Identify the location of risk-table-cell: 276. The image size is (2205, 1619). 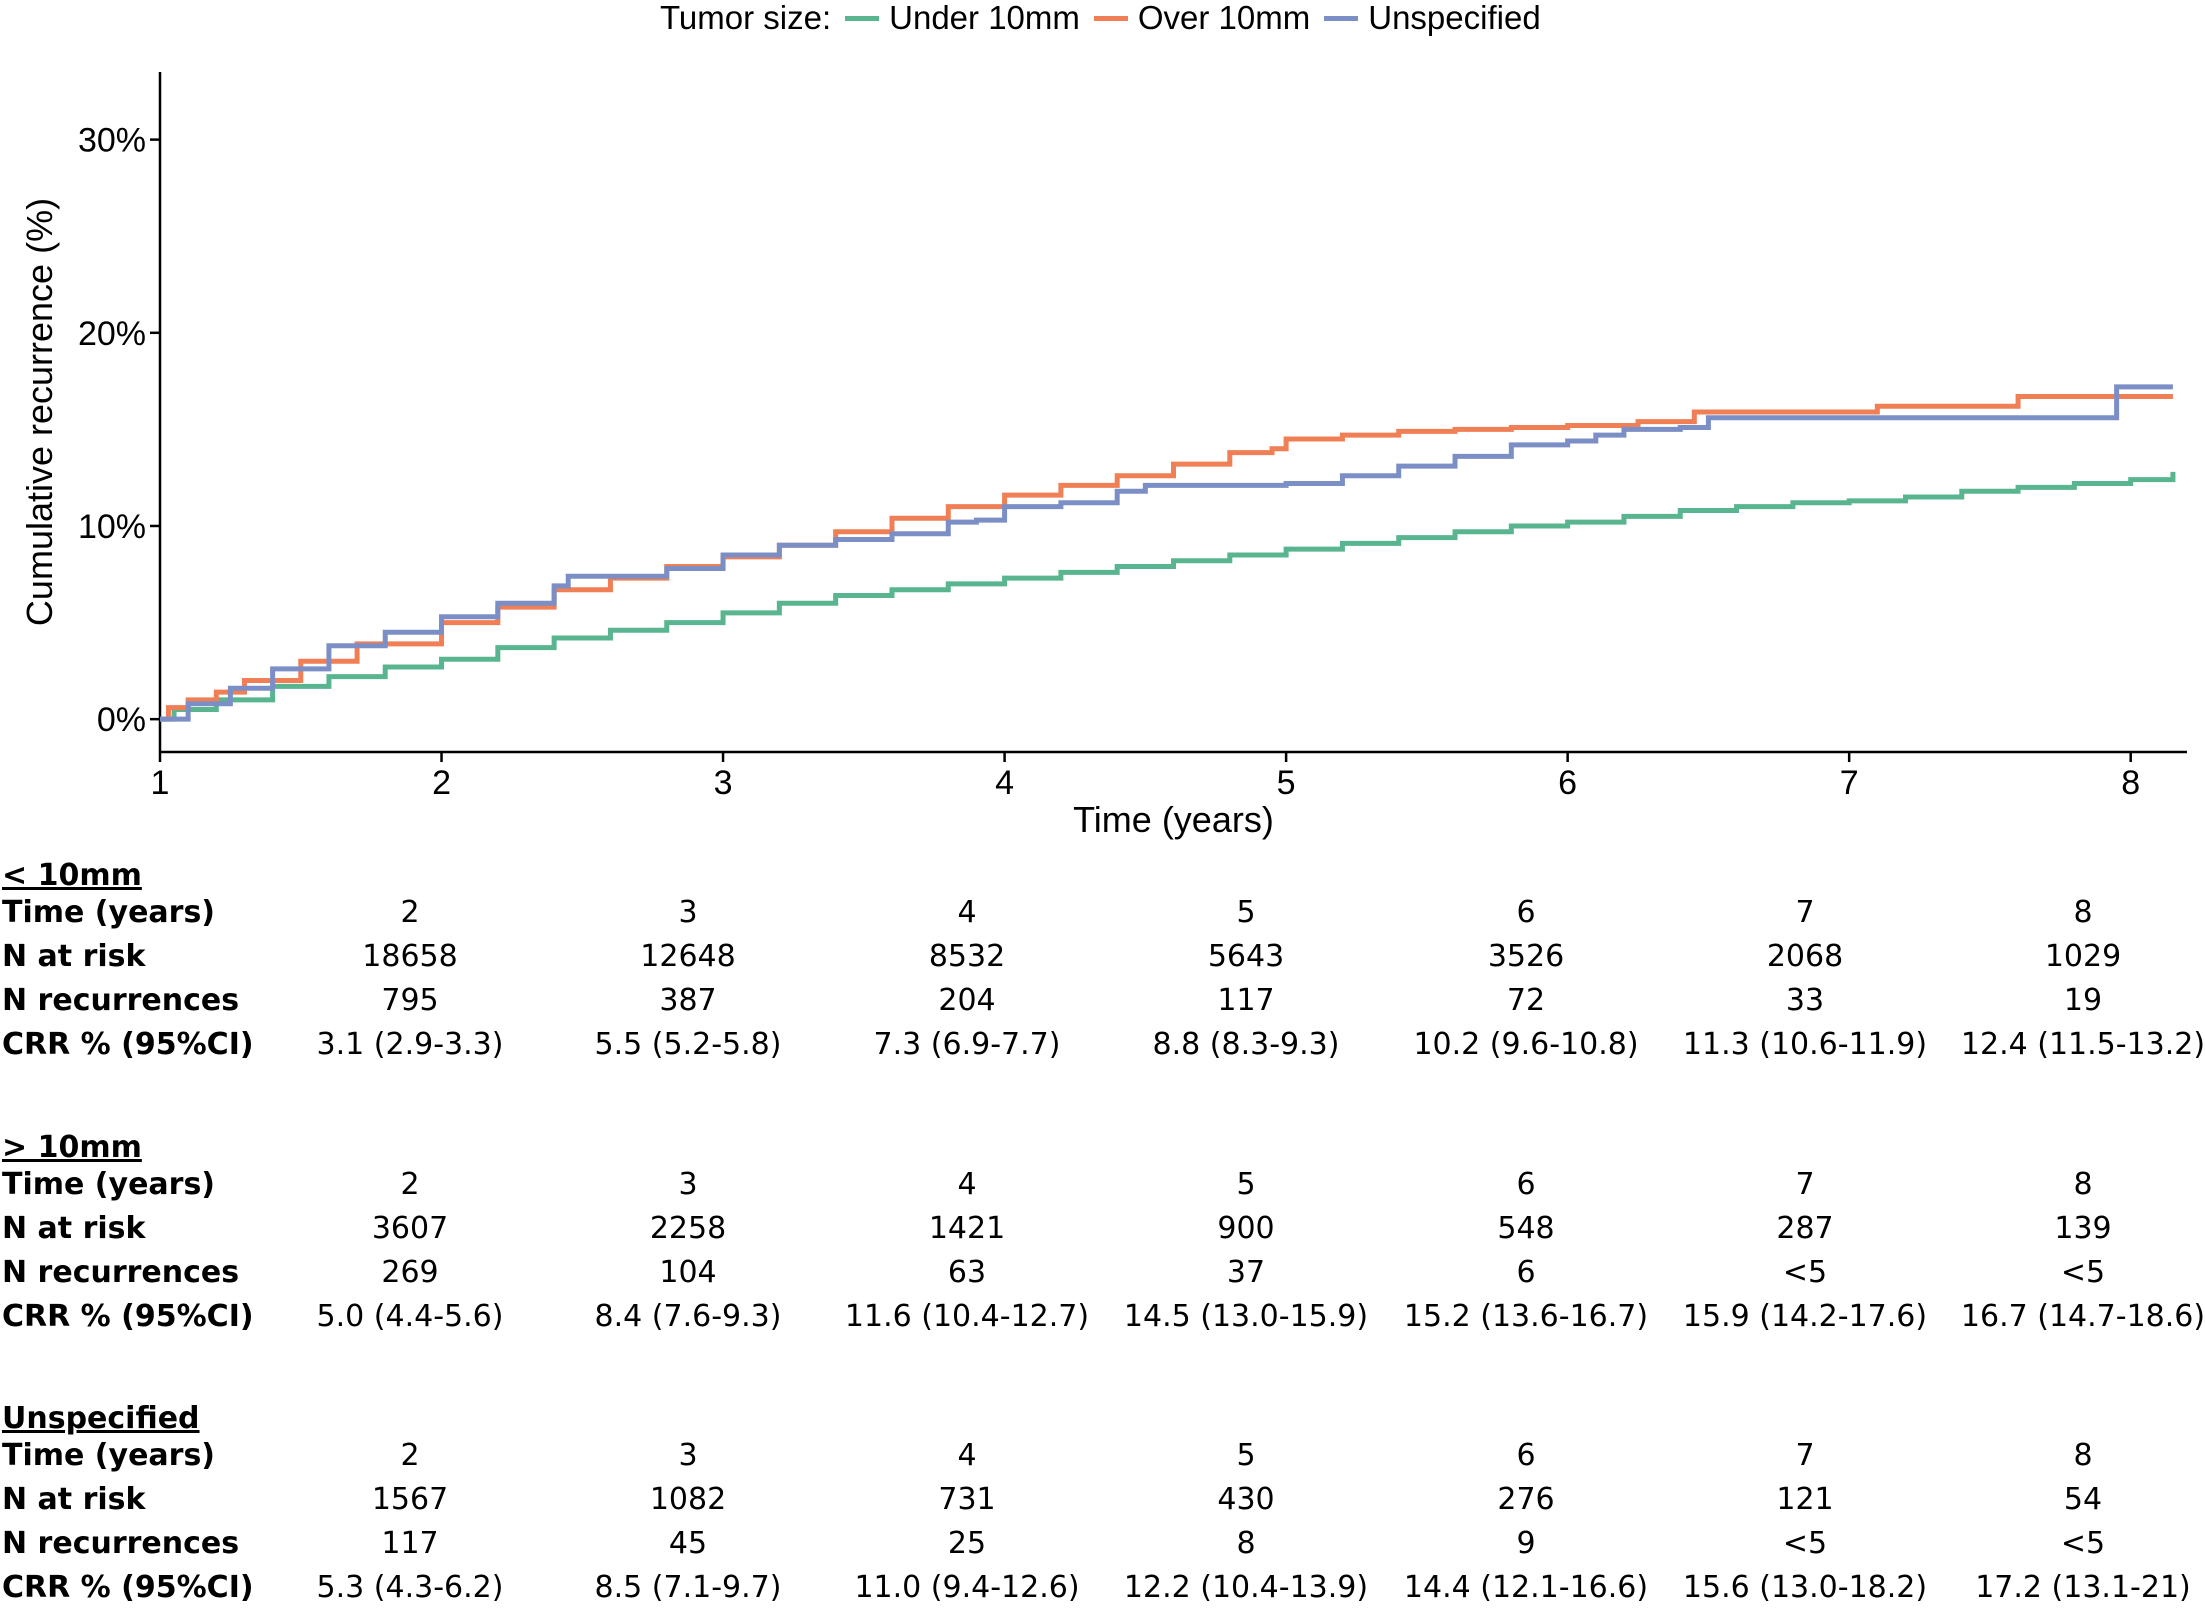
(1526, 1499).